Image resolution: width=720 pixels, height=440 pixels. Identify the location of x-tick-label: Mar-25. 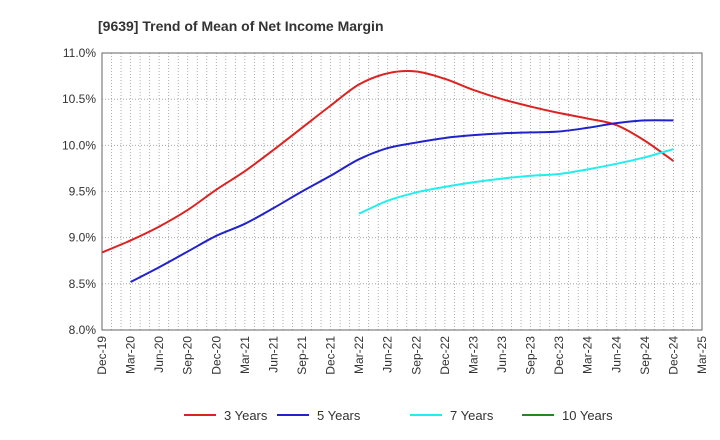
(702, 355).